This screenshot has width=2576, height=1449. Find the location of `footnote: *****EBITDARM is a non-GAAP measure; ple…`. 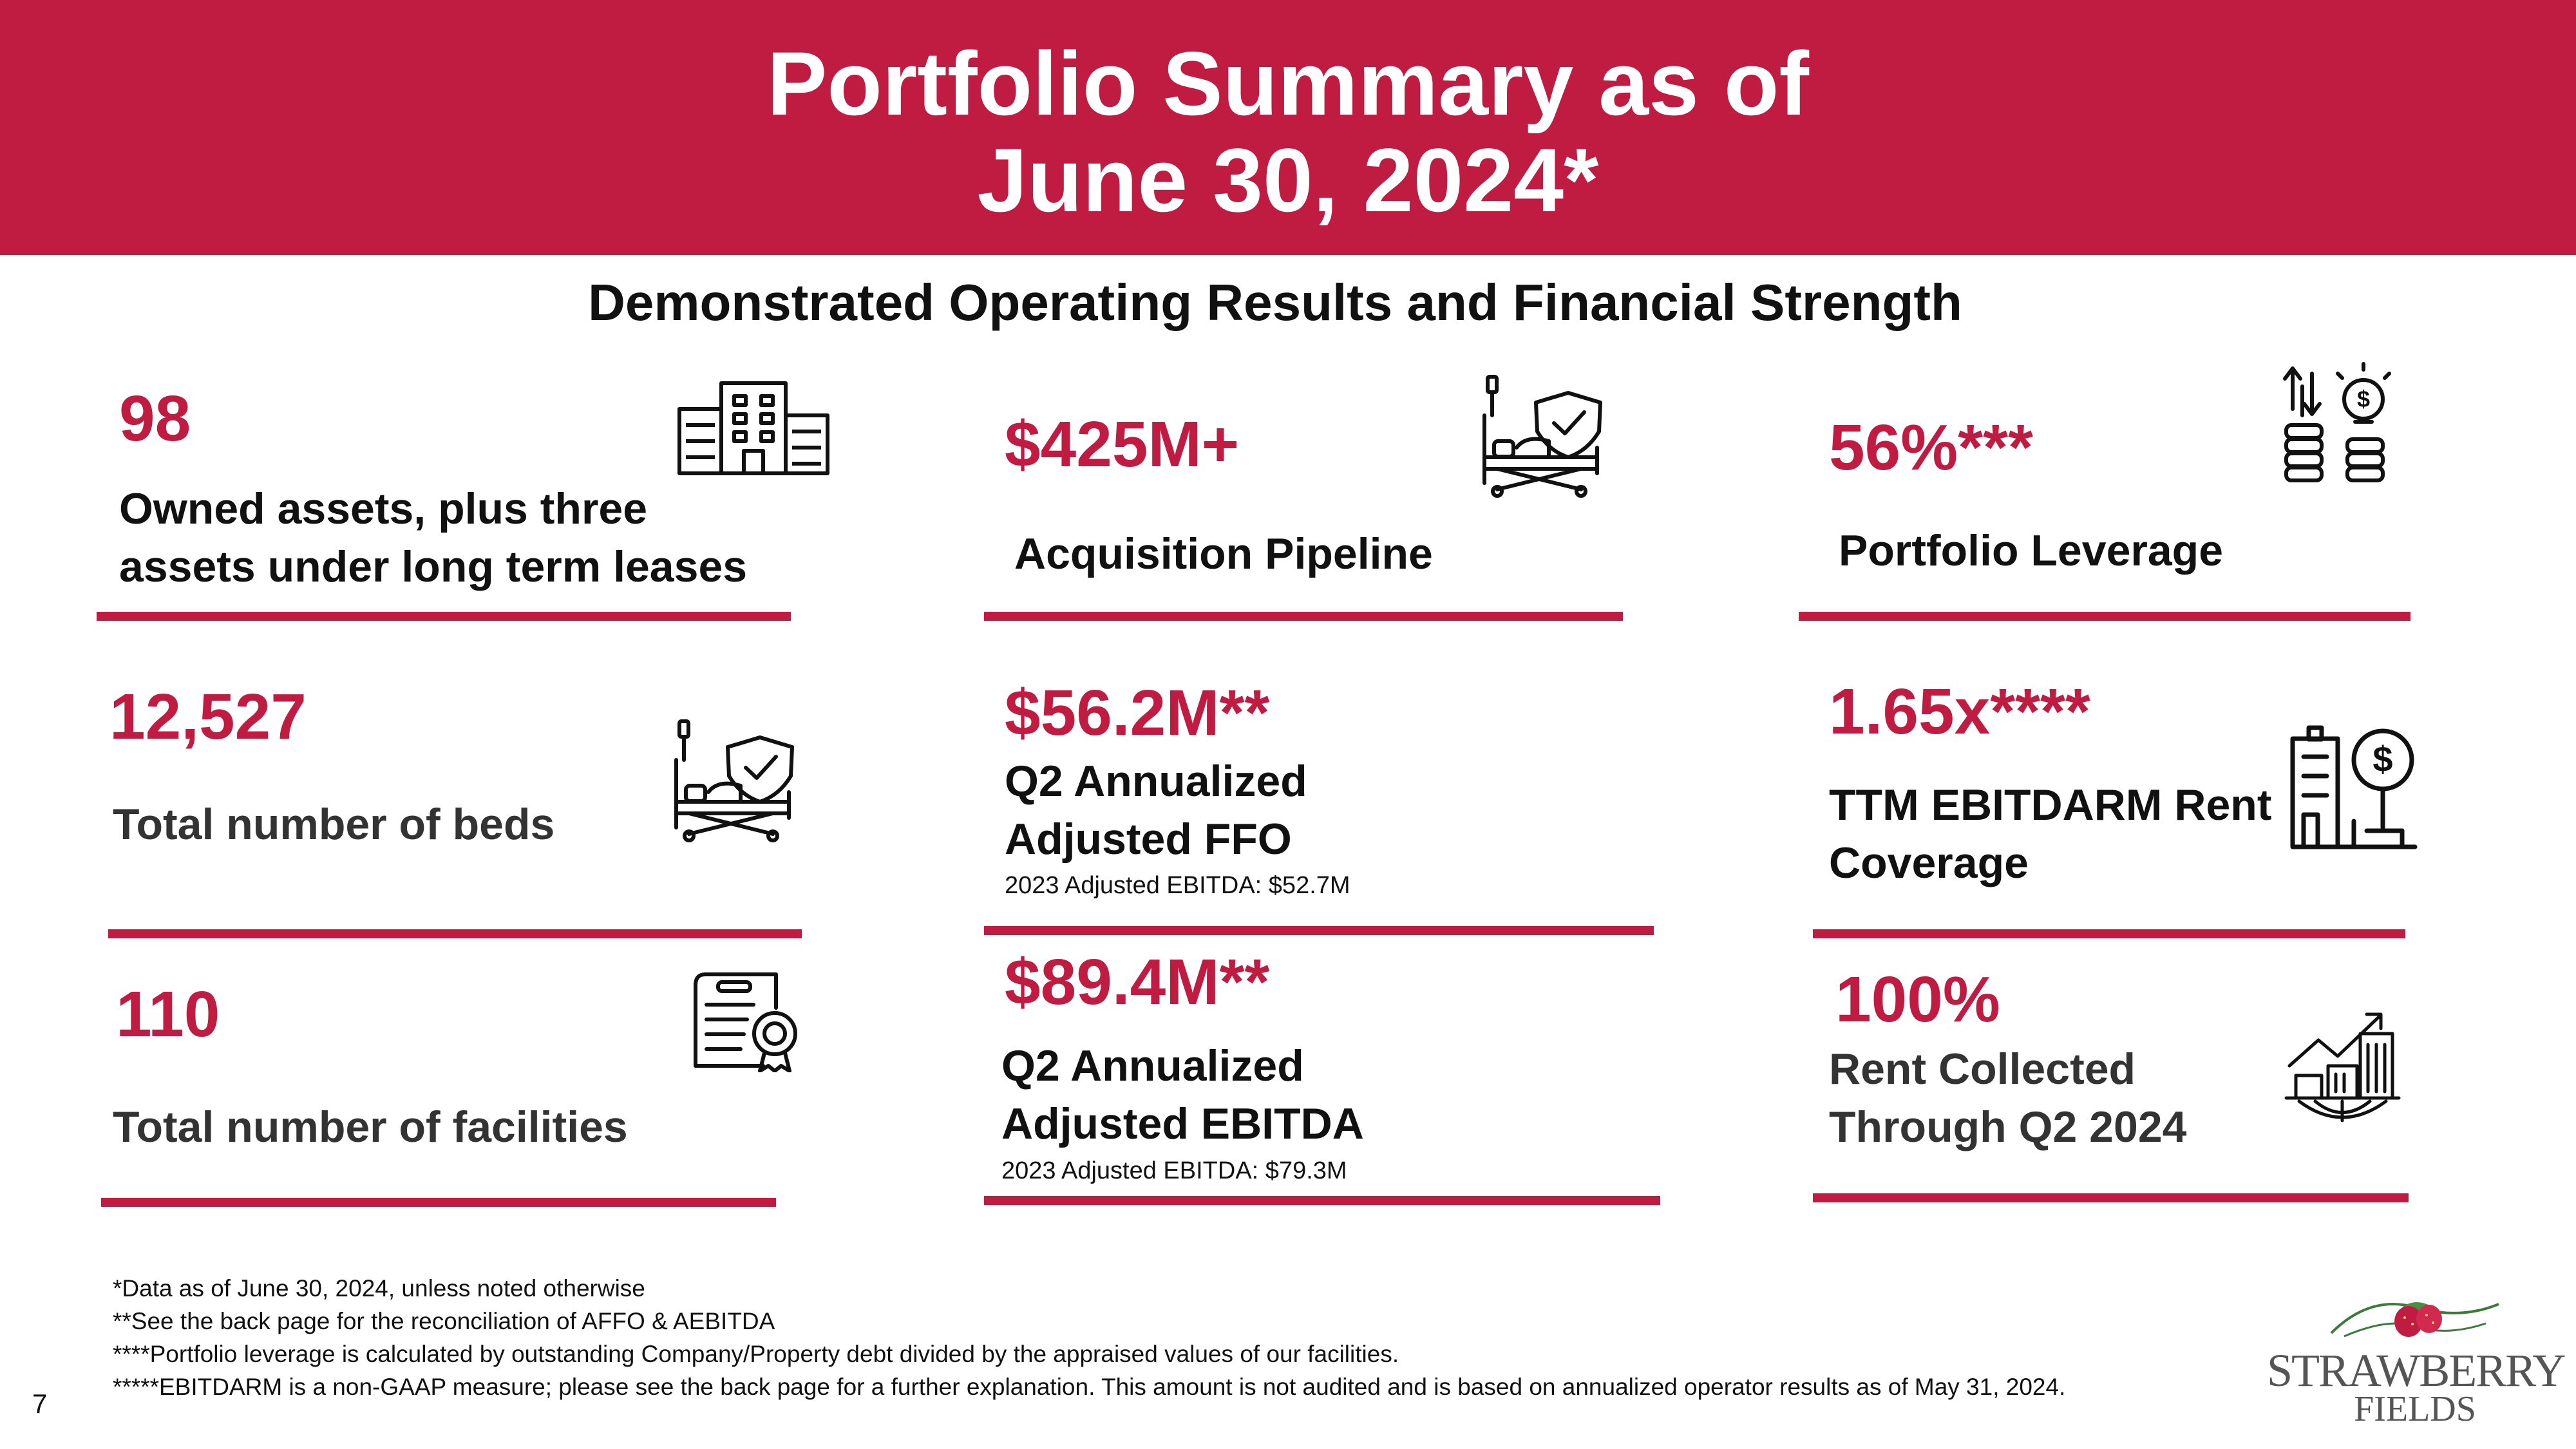

footnote: *****EBITDARM is a non-GAAP measure; ple… is located at coordinates (1090, 1387).